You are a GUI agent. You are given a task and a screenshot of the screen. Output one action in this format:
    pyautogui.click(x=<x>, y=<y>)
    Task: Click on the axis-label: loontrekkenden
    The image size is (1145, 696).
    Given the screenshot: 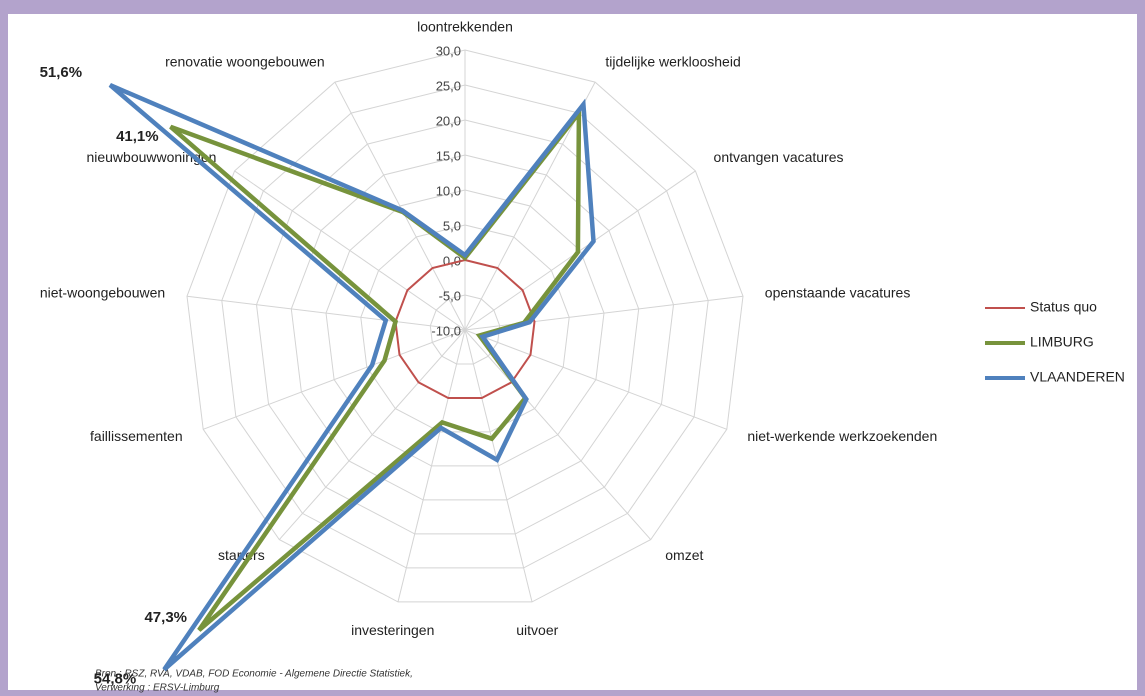 What is the action you would take?
    pyautogui.click(x=465, y=27)
    